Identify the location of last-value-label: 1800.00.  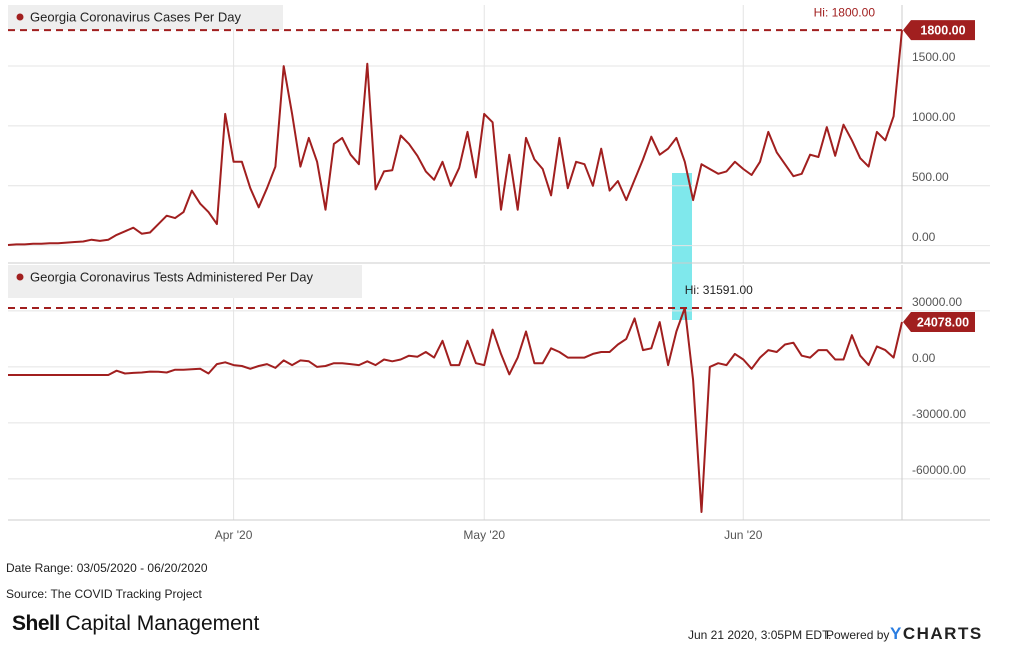
(942, 30).